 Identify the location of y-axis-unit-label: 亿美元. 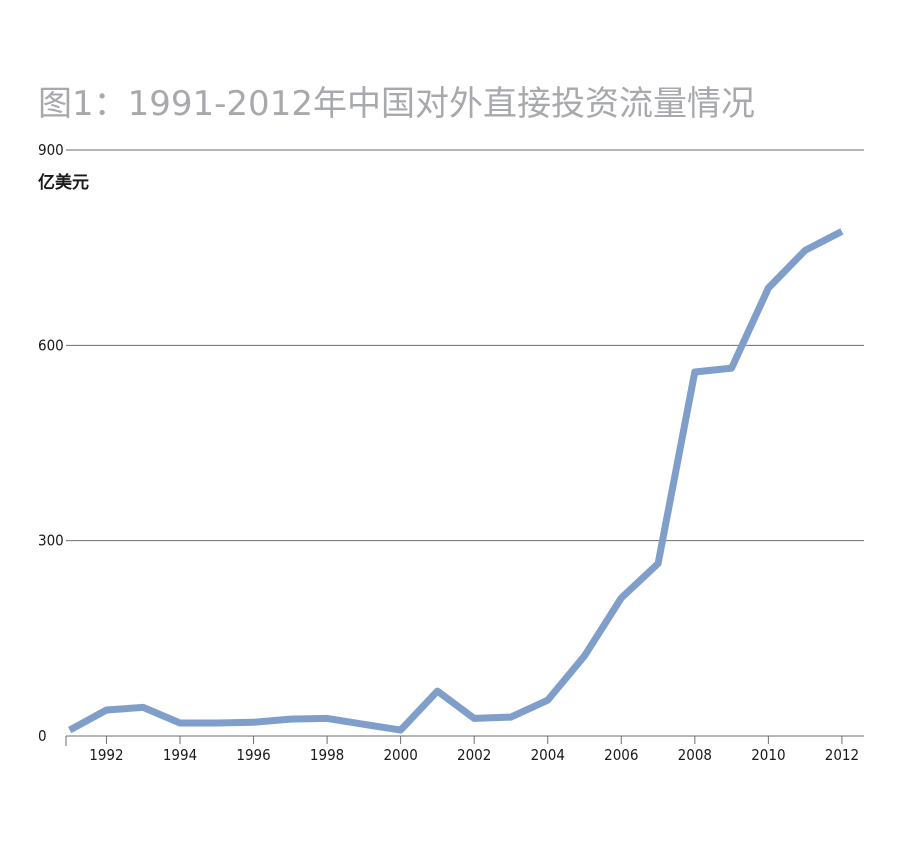
(63, 183).